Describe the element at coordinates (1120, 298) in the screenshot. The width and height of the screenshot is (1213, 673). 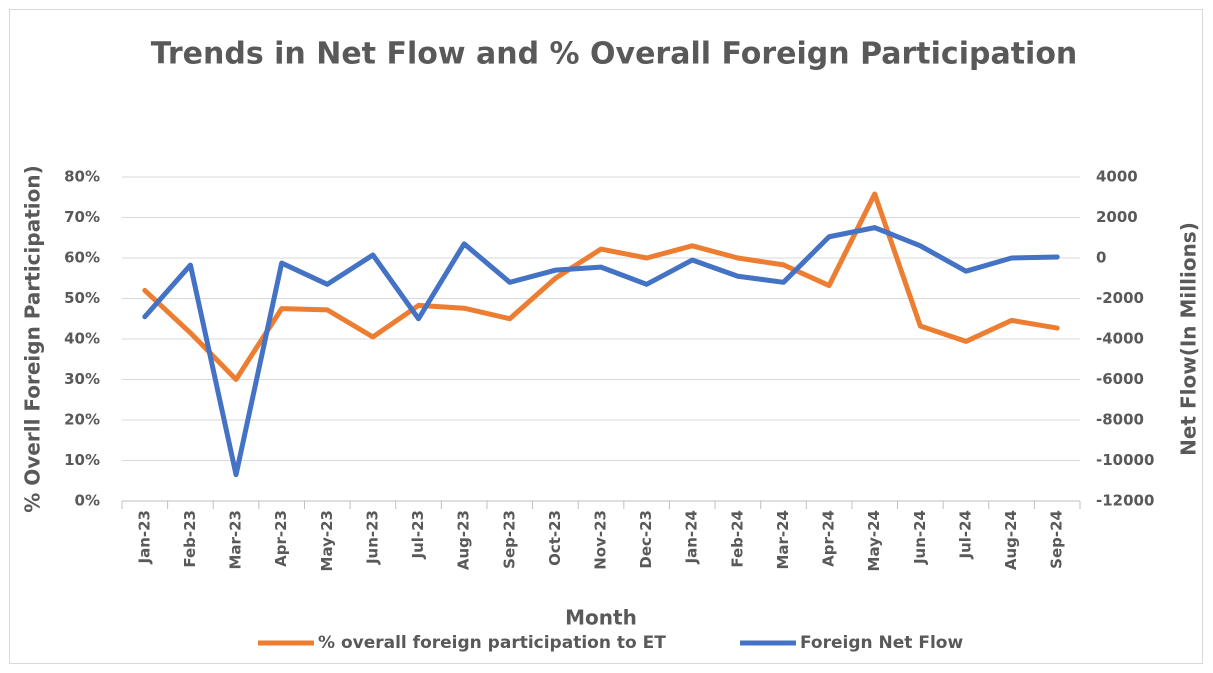
I see `y2-tick-label: -2000` at that location.